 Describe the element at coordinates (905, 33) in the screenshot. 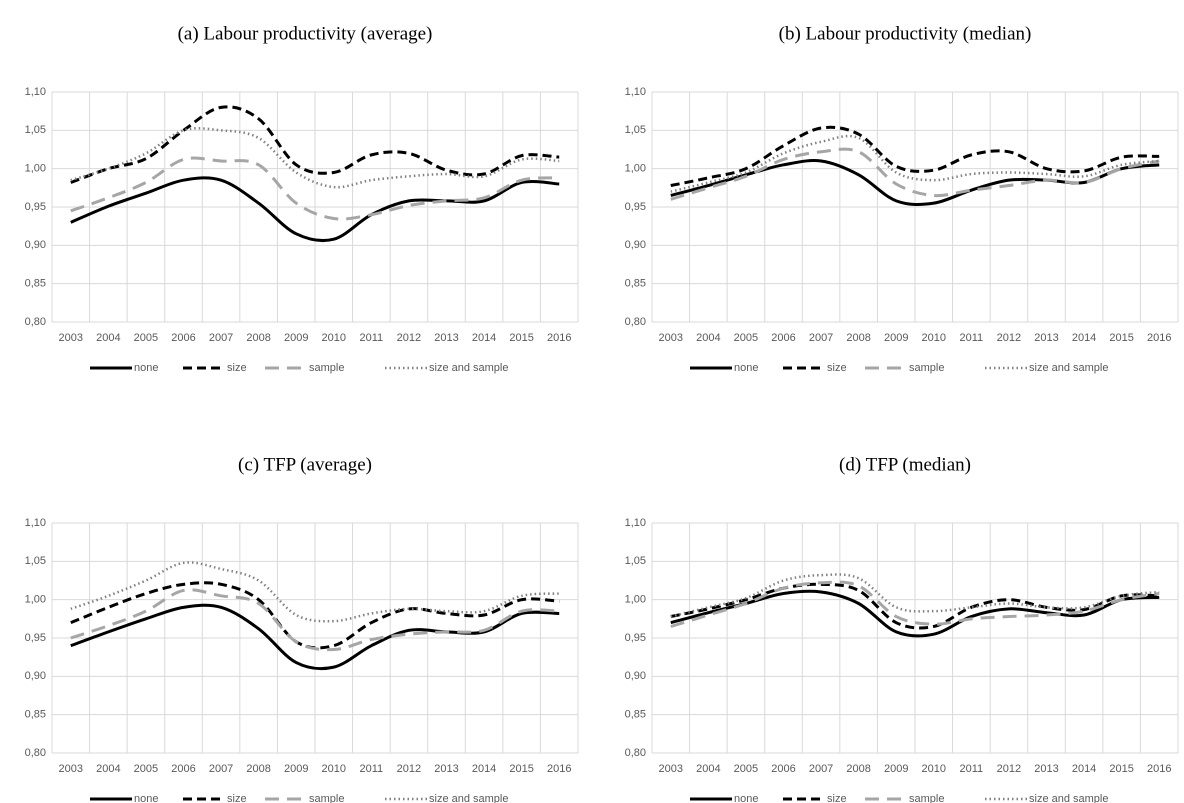

I see `chart-title: (b) Labour productivity (median)` at that location.